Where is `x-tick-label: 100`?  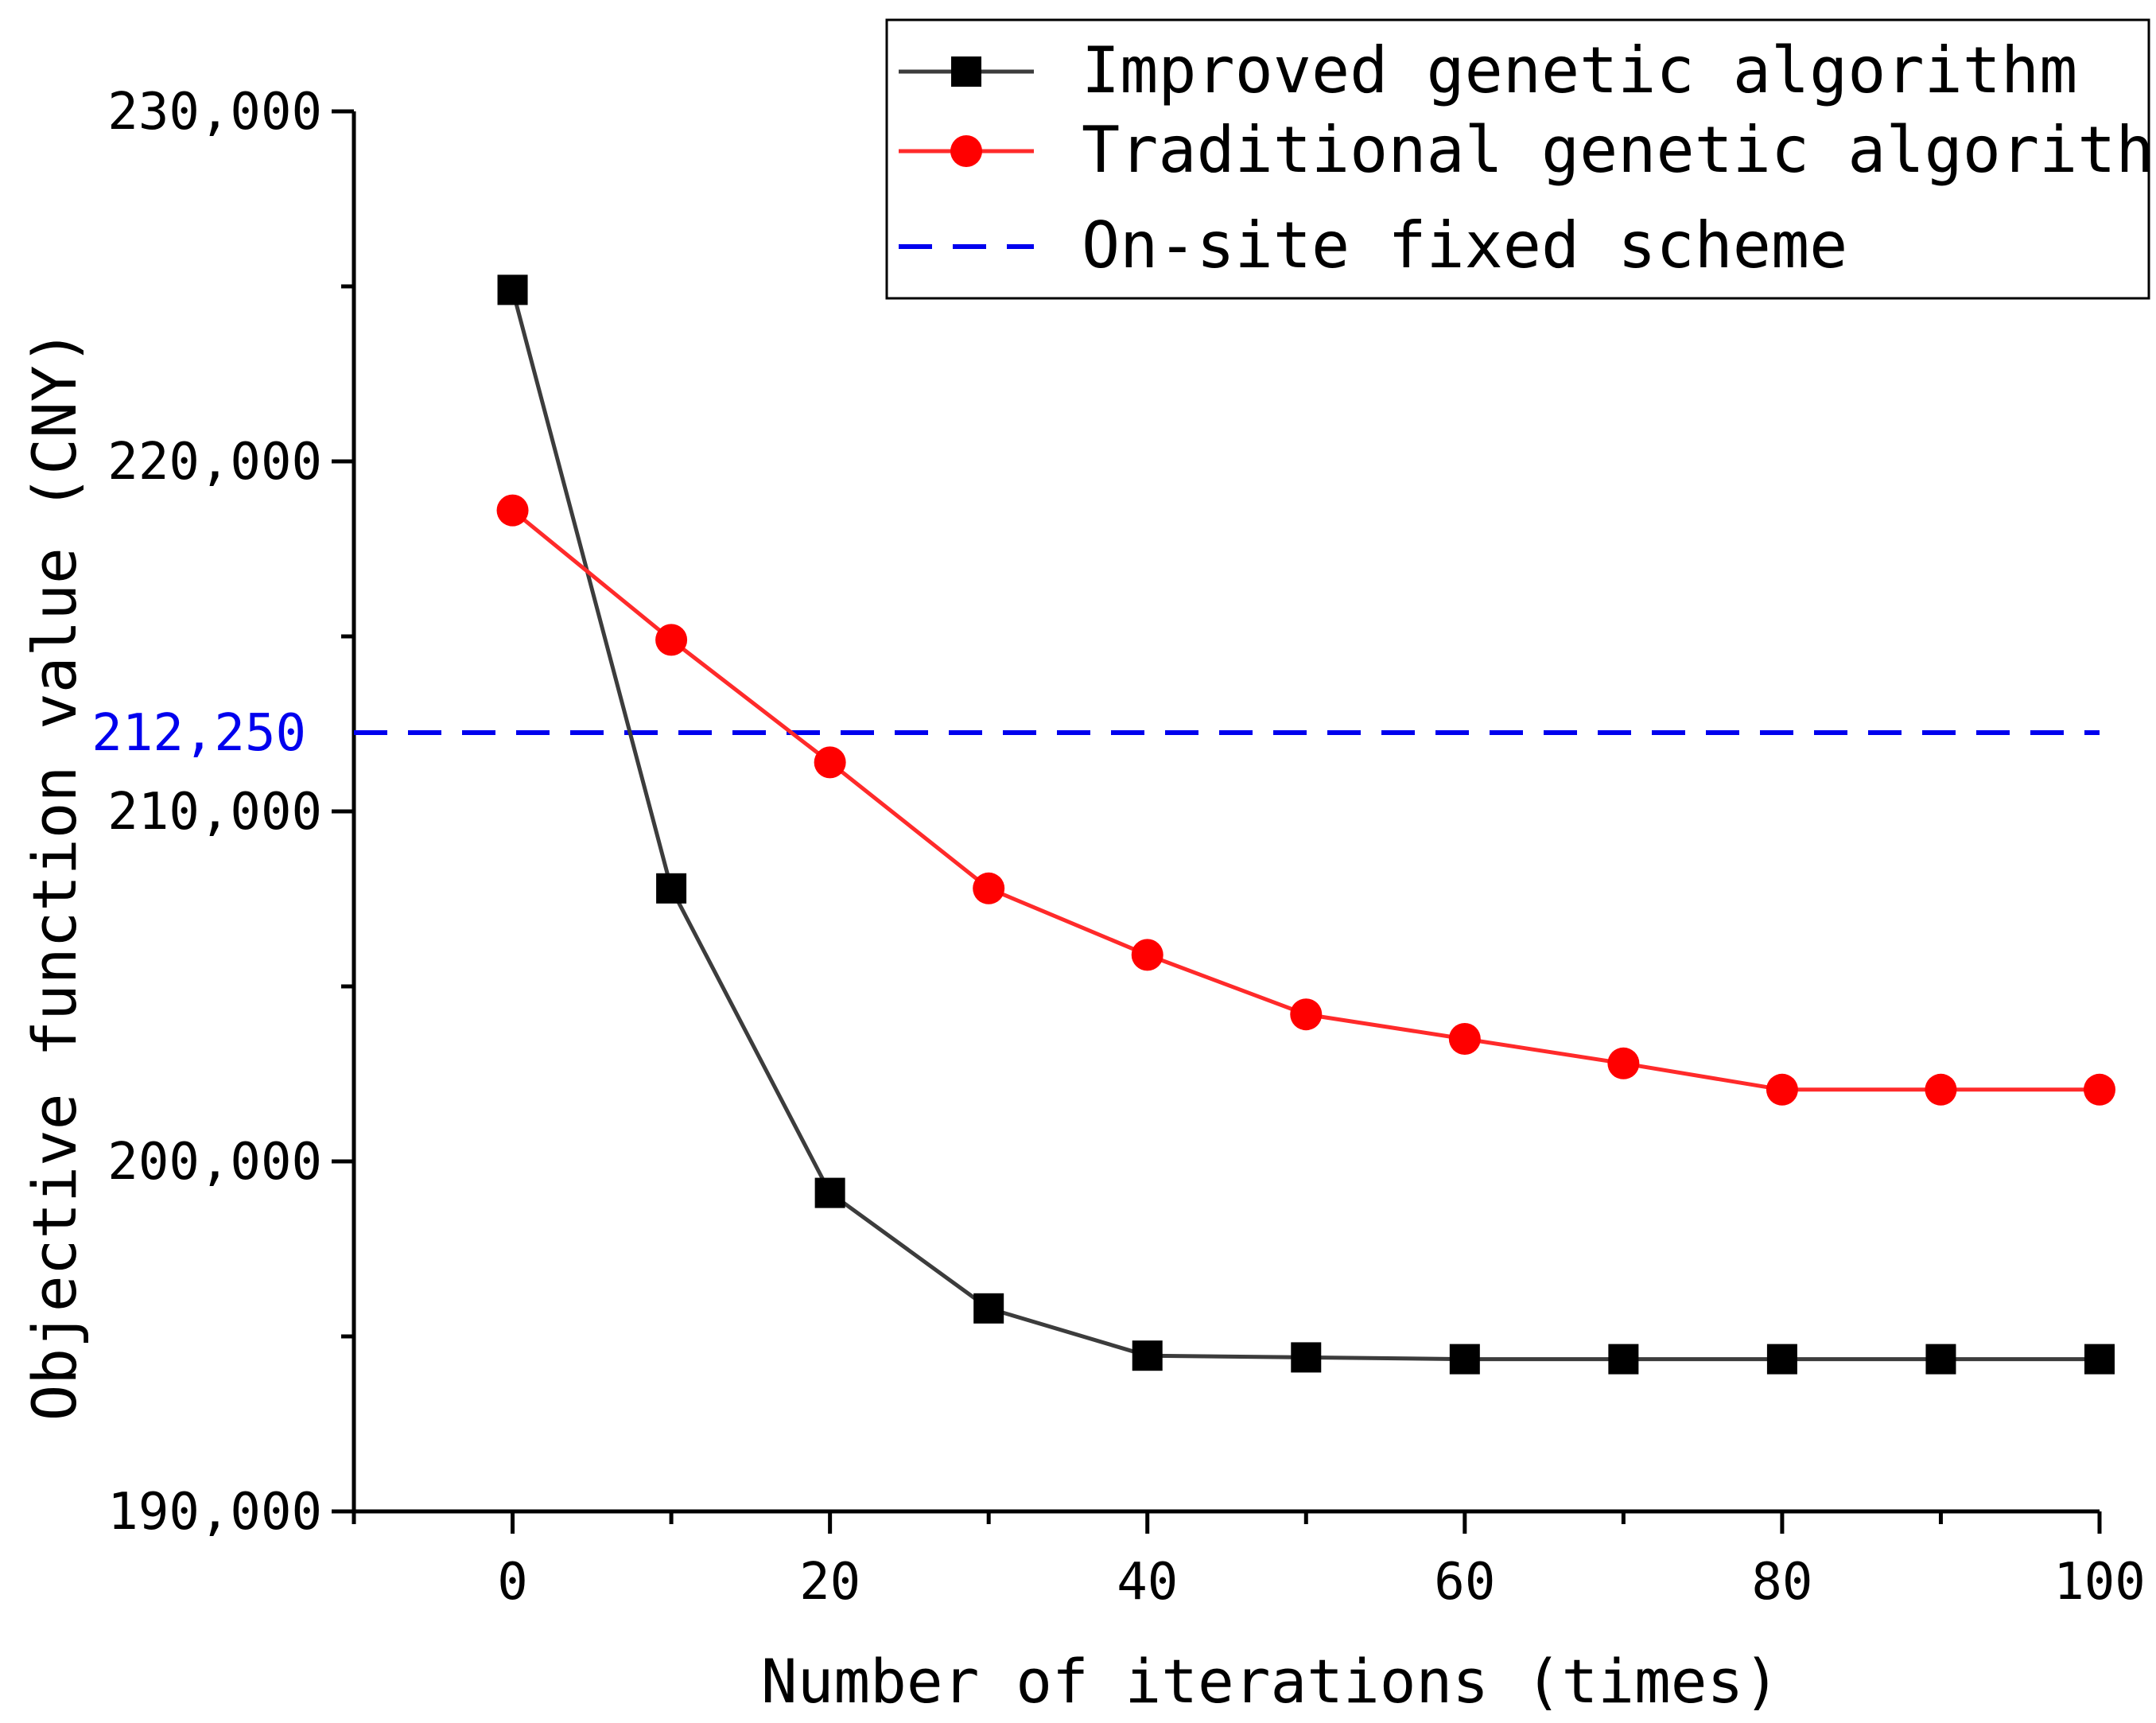
x-tick-label: 100 is located at coordinates (2099, 1582).